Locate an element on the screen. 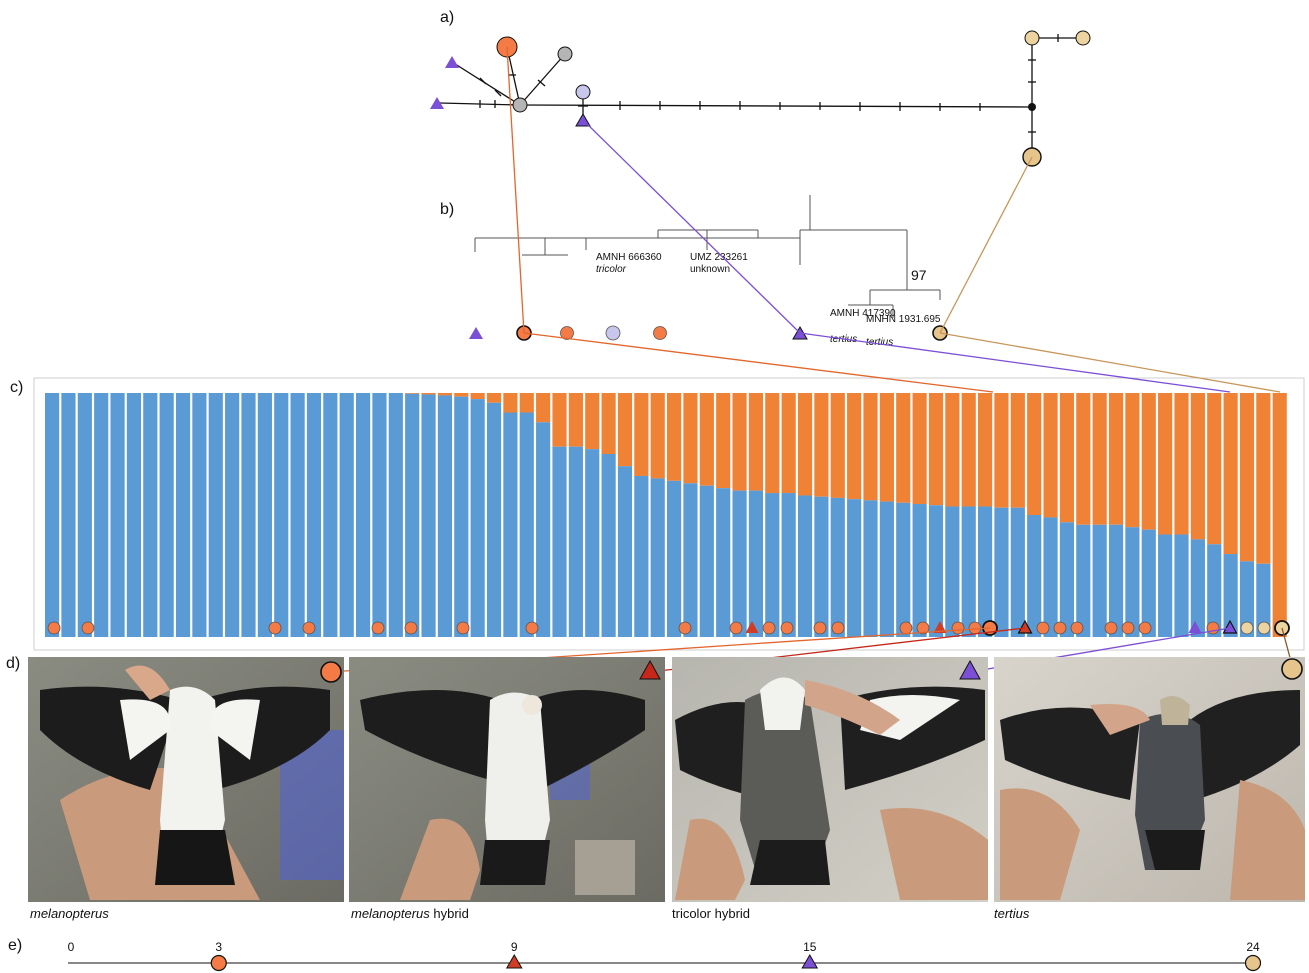 The width and height of the screenshot is (1309, 973). photo-symbol-tertius is located at coordinates (1292, 669).